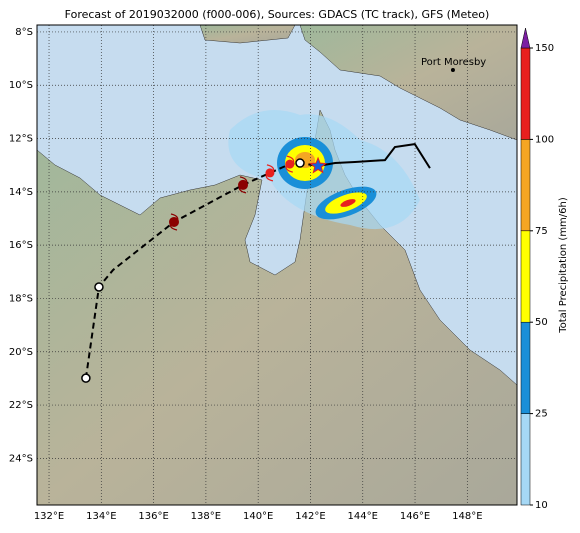  Describe the element at coordinates (21, 139) in the screenshot. I see `lat-tick-label: 12°S` at that location.